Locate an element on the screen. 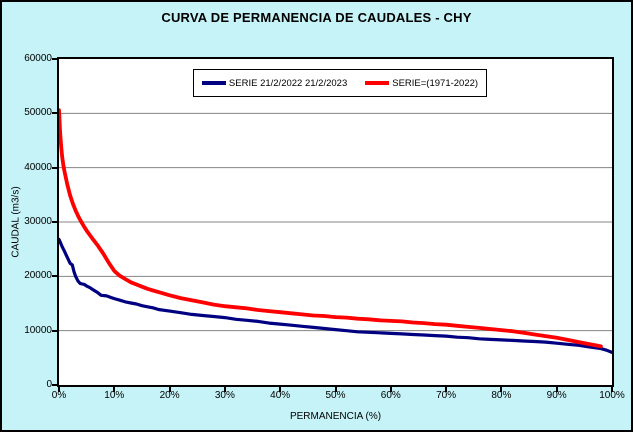  x-tick-label: 50% is located at coordinates (335, 395).